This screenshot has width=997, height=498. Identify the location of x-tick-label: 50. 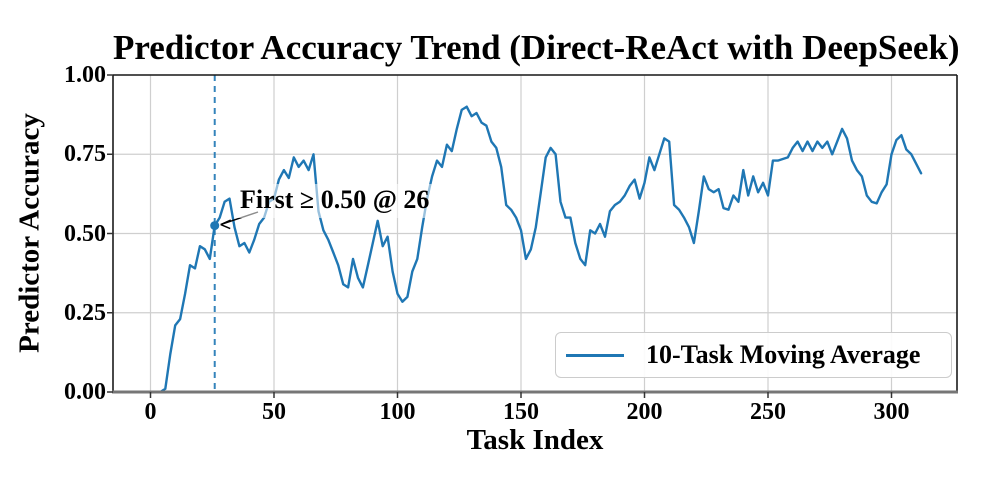
(274, 412).